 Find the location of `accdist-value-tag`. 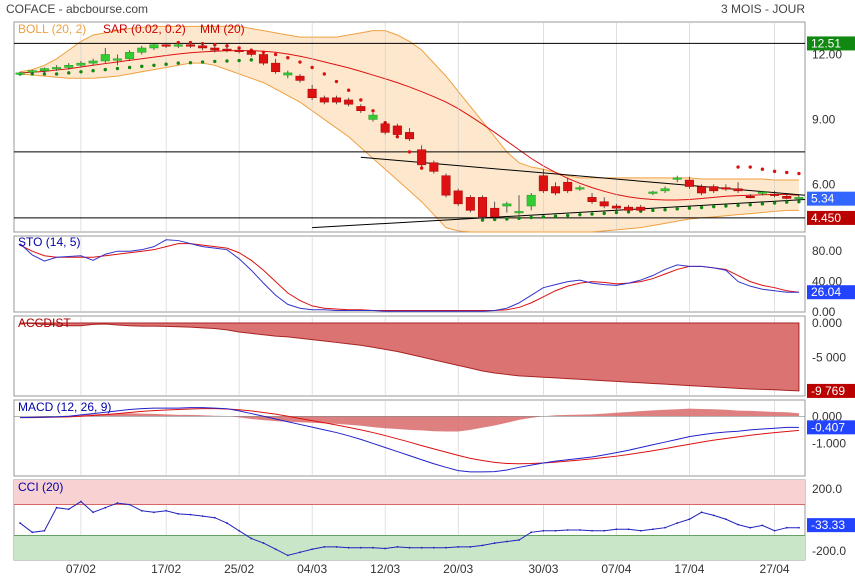

accdist-value-tag is located at coordinates (831, 390).